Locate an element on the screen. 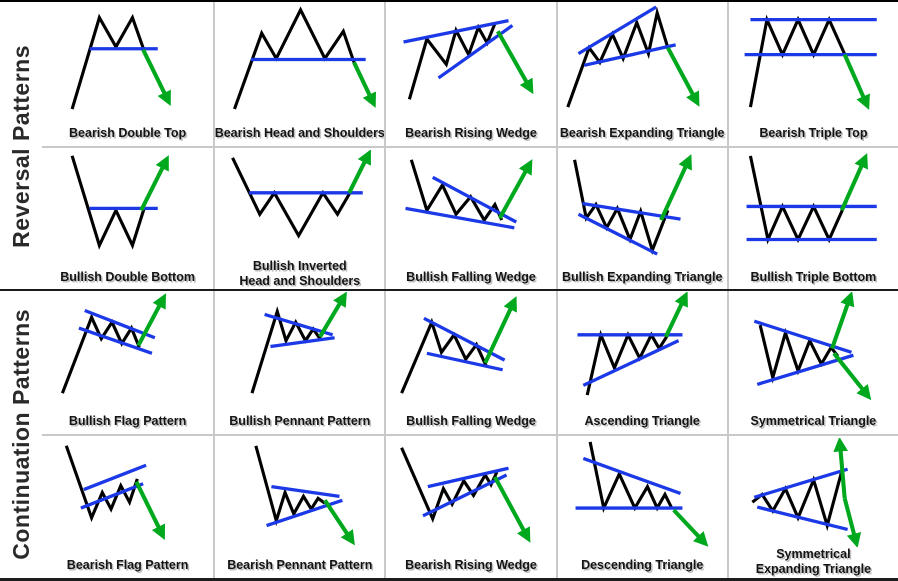 This screenshot has height=581, width=898. ascending-triangle-diagram is located at coordinates (632, 344).